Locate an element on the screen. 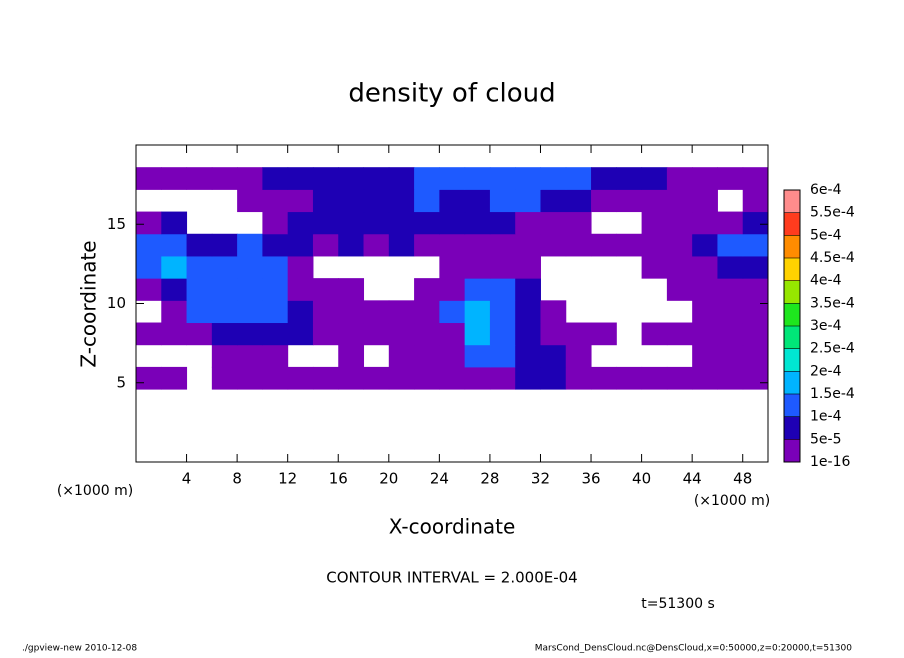  x-axis-label: X-coordinate is located at coordinates (452, 527).